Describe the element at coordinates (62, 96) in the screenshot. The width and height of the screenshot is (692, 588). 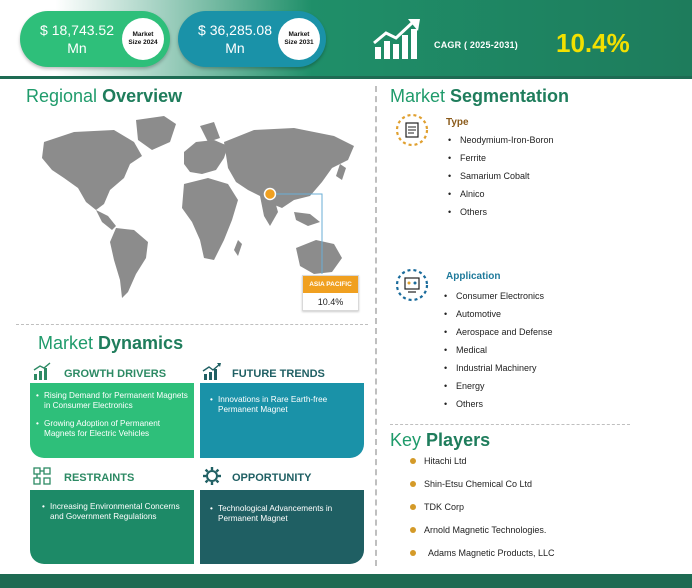
I see `title-light: Regional` at that location.